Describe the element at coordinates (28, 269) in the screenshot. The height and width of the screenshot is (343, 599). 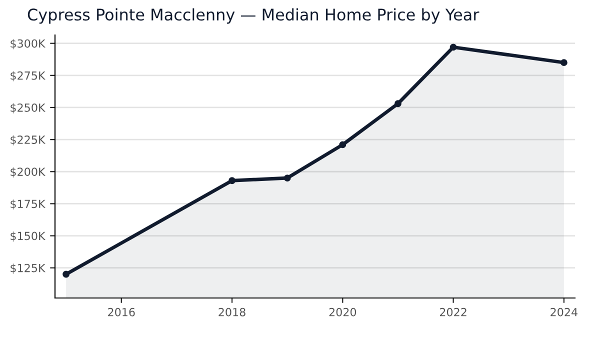
I see `y-tick-label: $125K` at that location.